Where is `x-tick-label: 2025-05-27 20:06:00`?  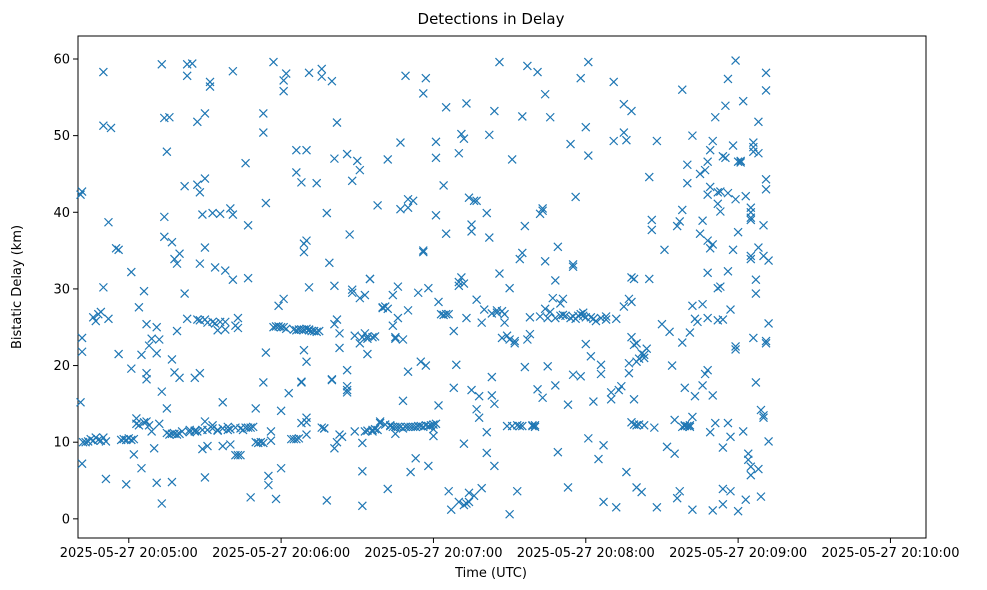
x-tick-label: 2025-05-27 20:06:00 is located at coordinates (281, 553).